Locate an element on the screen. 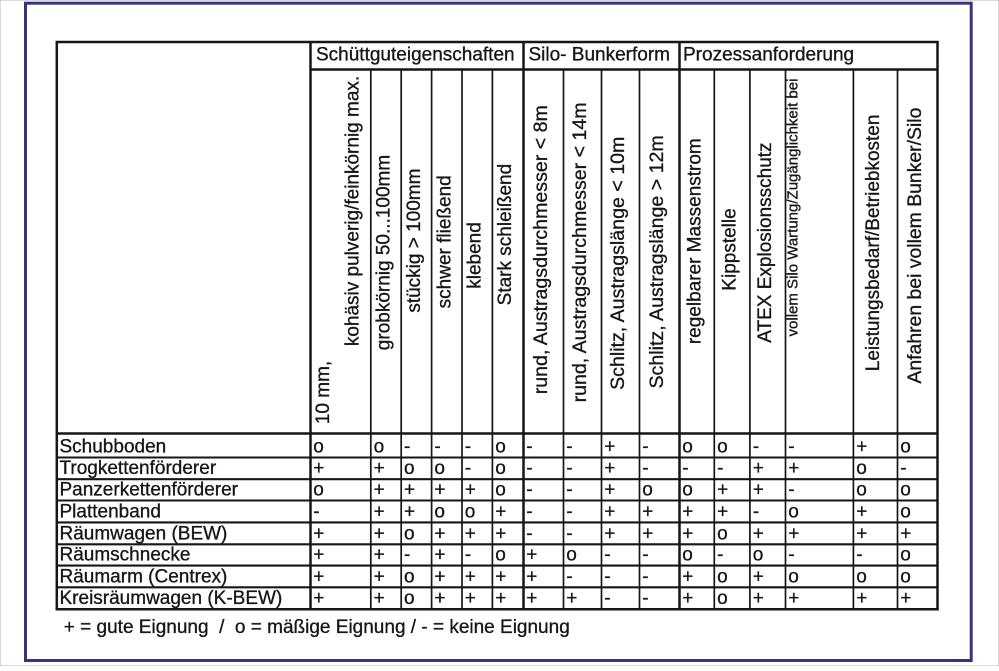 This screenshot has height=671, width=999. svg-text: schwer fließend is located at coordinates (444, 241).